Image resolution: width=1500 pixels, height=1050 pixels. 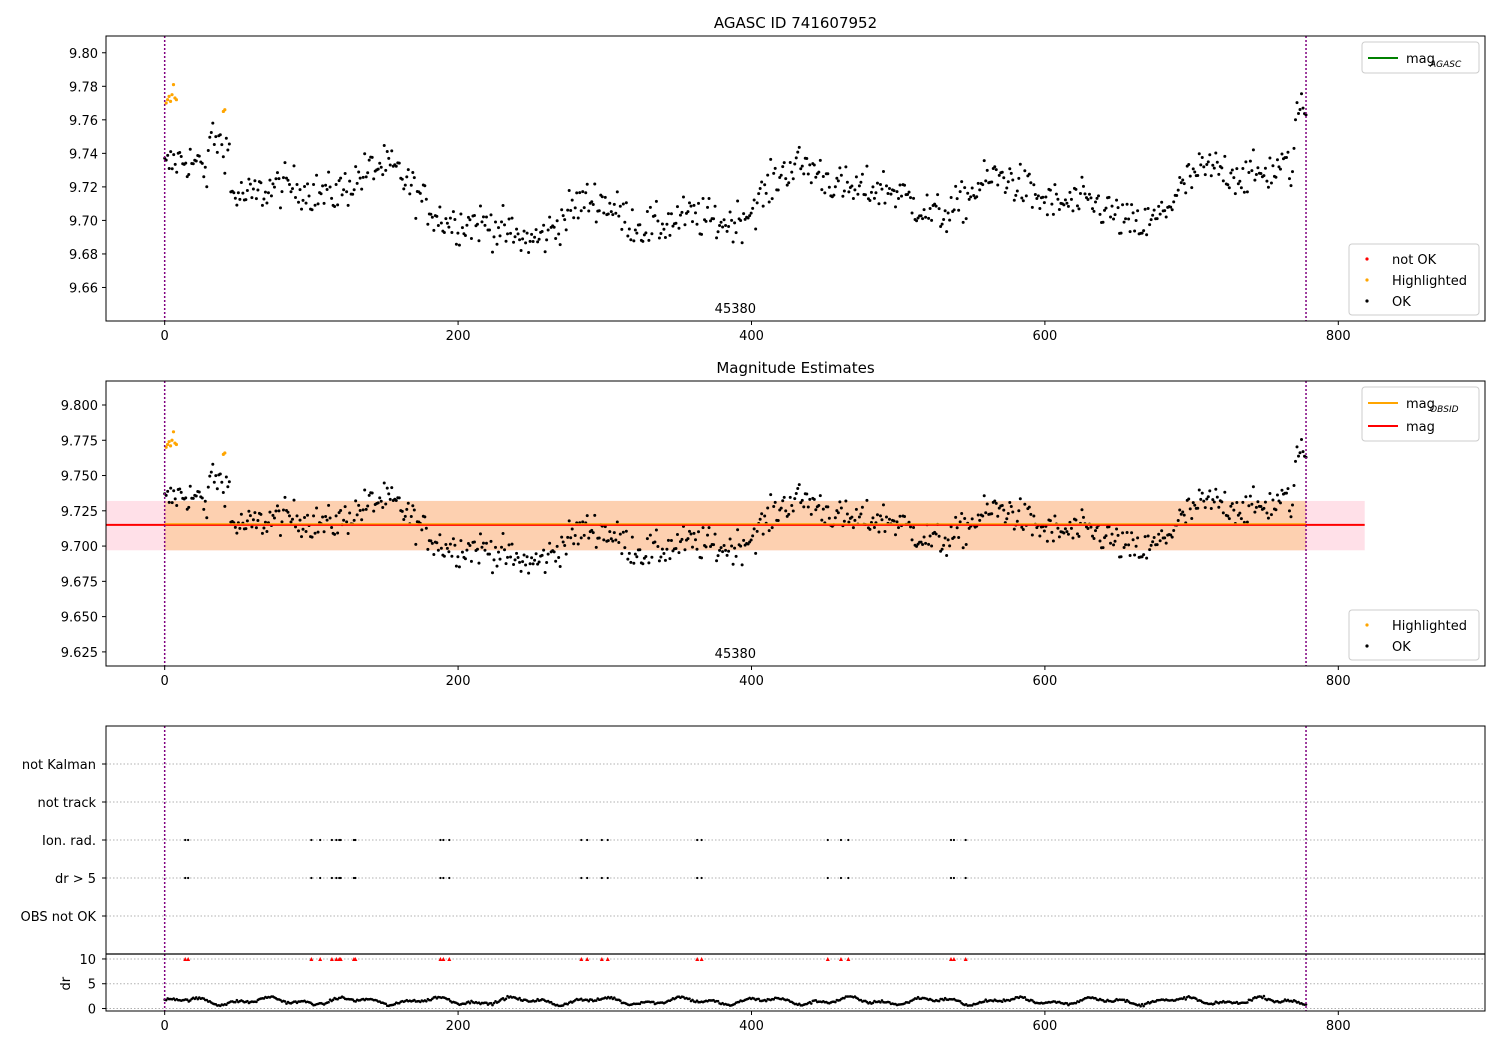 I want to click on x-tick-label: 600, so click(x=1044, y=336).